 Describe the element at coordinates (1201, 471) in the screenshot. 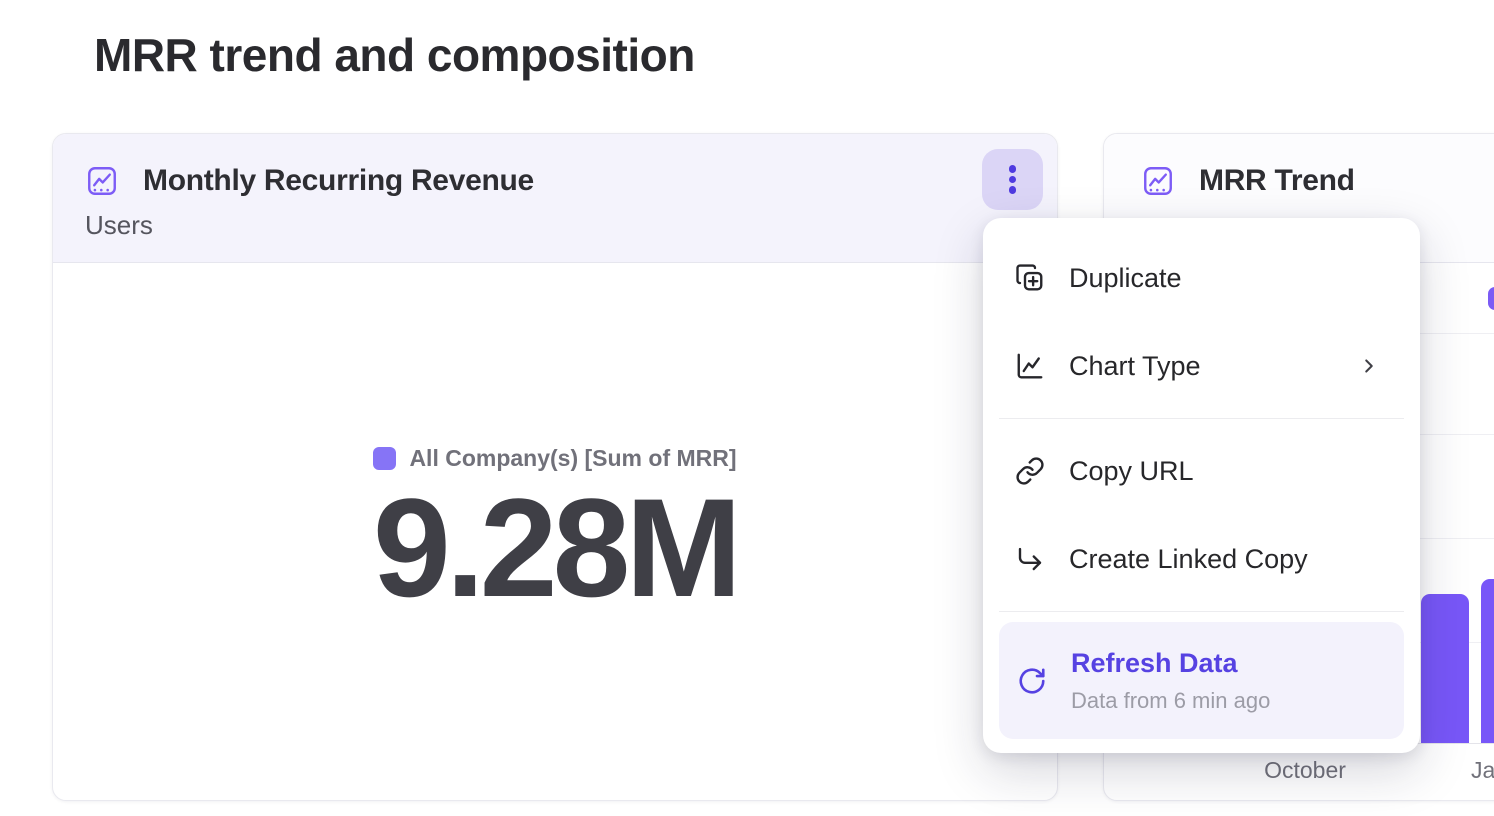

I see `menu-item-copy-url: Copy URL` at that location.